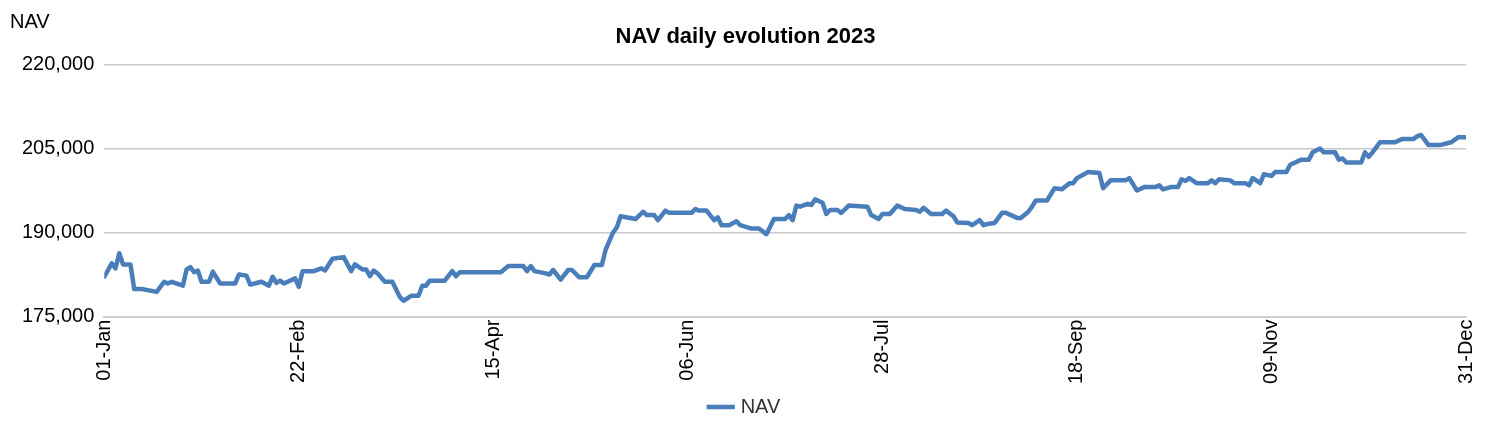  What do you see at coordinates (58, 230) in the screenshot?
I see `y-tick-label: 190,000` at bounding box center [58, 230].